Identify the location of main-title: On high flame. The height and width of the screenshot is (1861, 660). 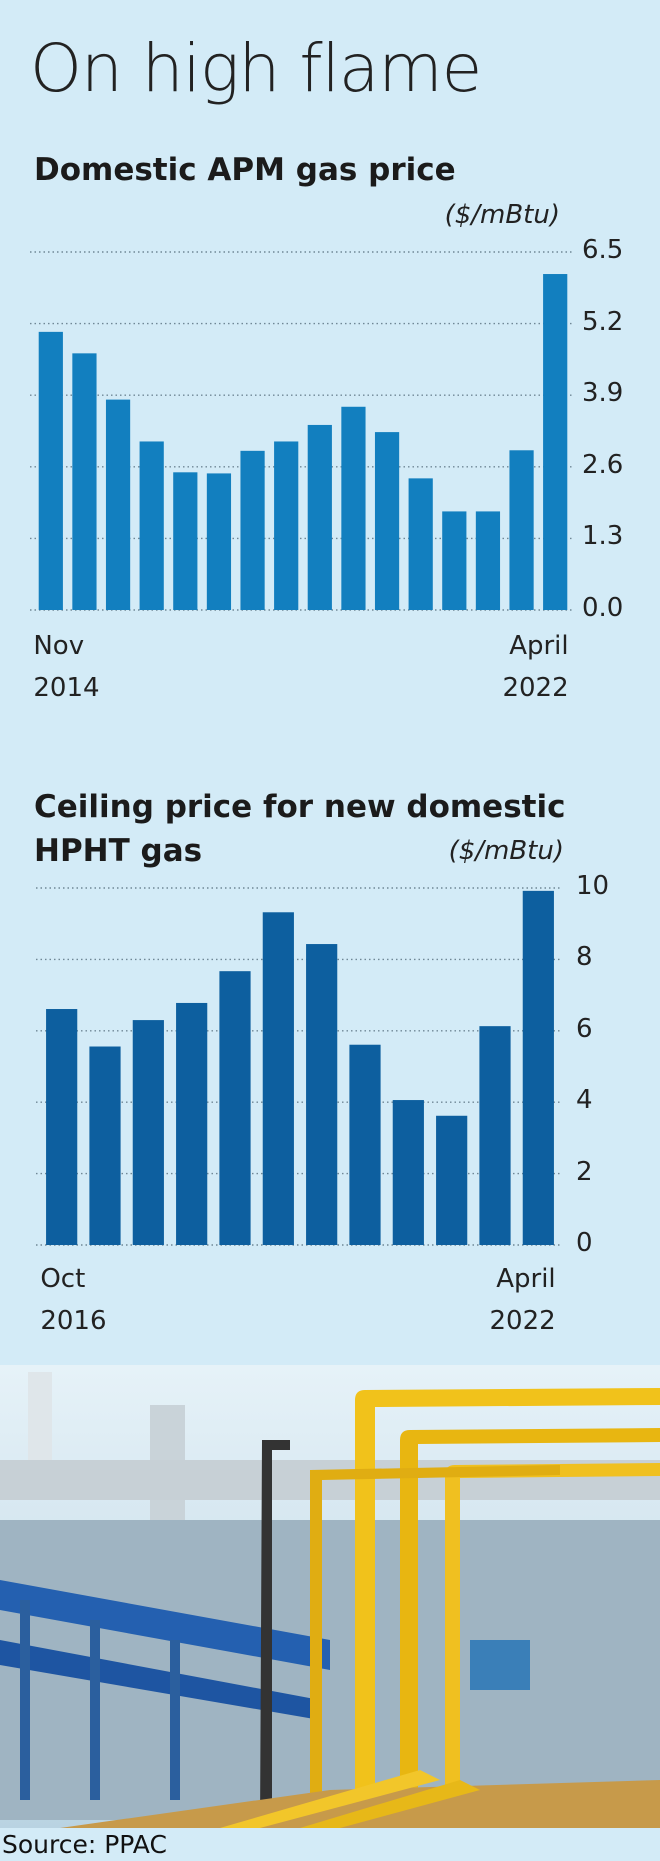
(256, 68).